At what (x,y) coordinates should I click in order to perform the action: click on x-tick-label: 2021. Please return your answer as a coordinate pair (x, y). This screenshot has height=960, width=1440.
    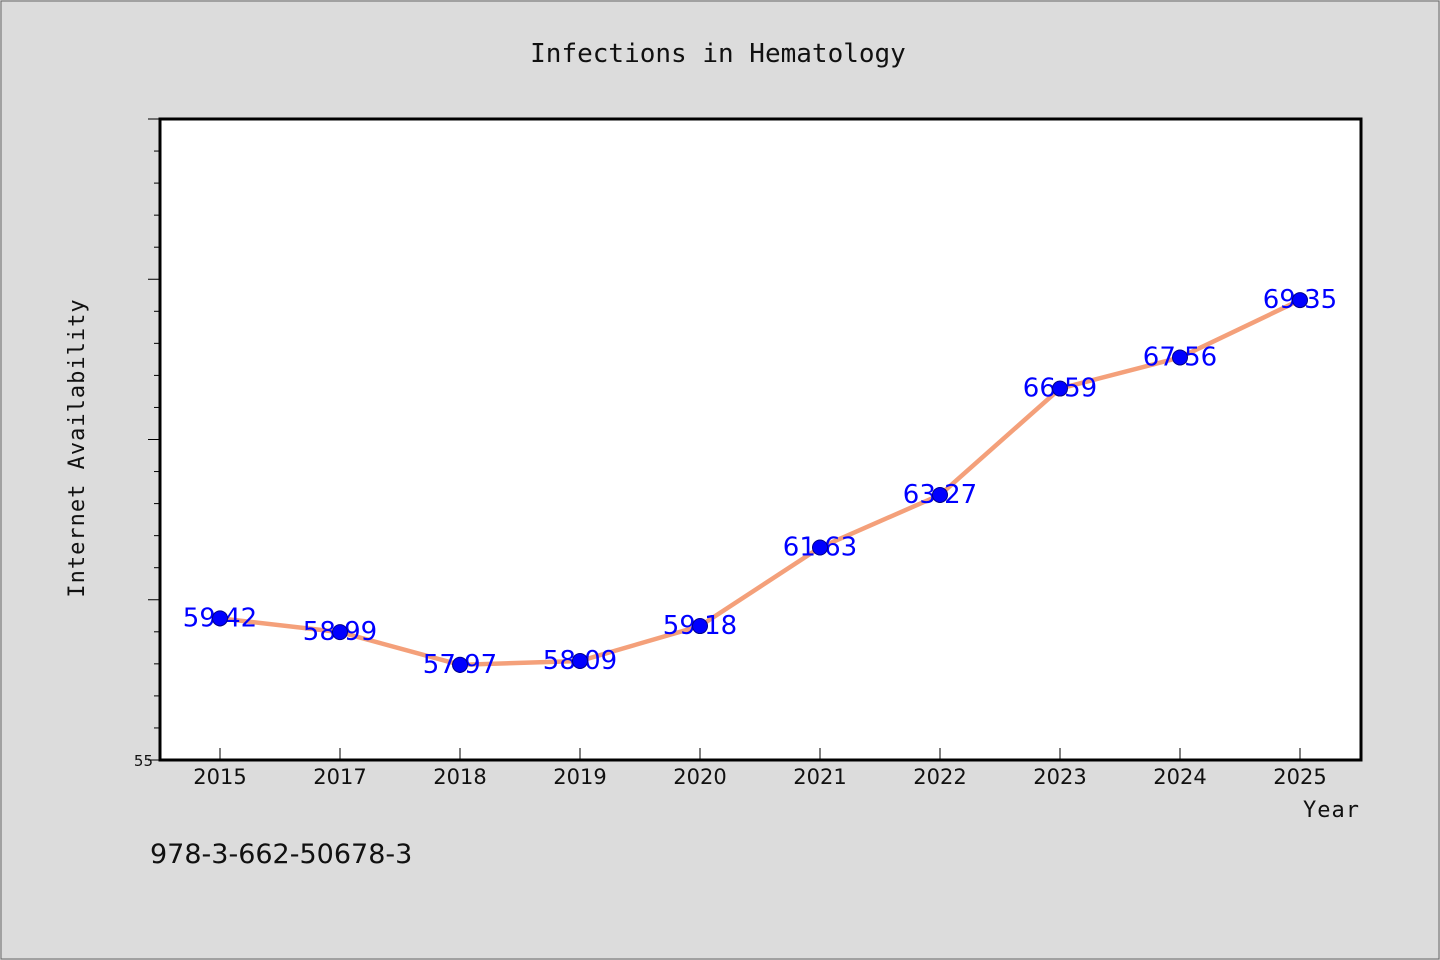
    Looking at the image, I should click on (819, 777).